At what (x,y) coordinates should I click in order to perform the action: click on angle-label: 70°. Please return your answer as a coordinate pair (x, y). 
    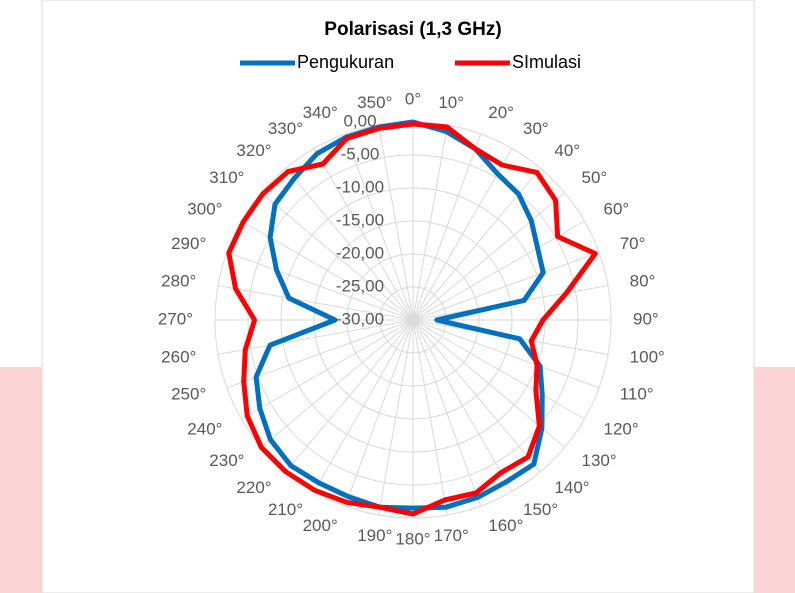
    Looking at the image, I should click on (633, 243).